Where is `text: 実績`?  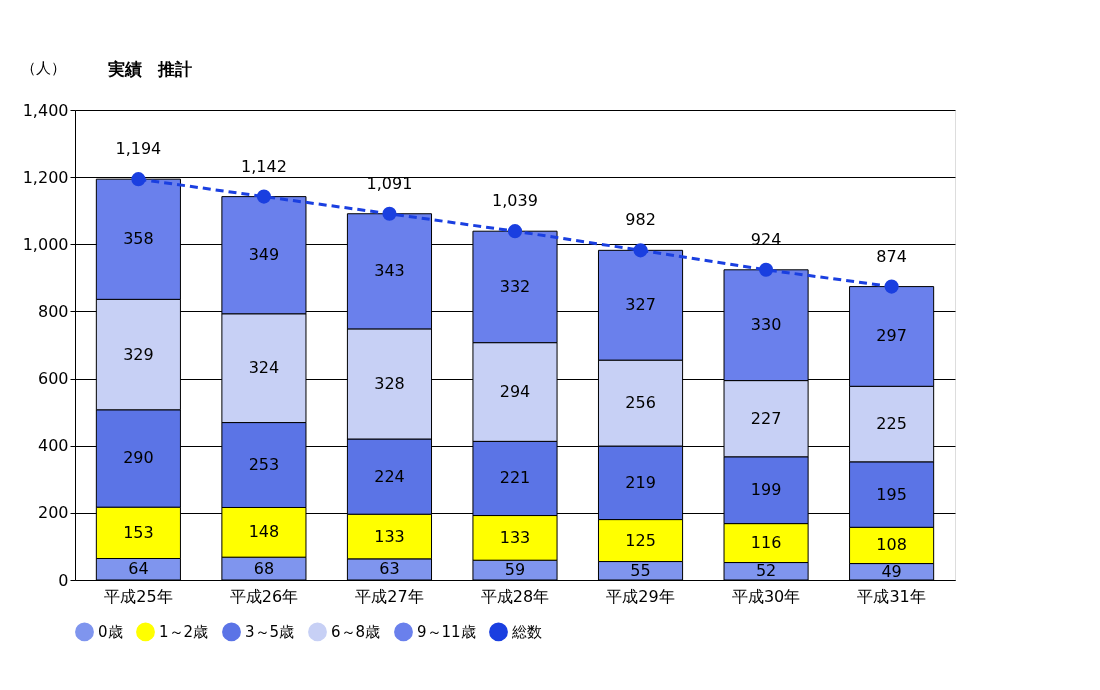
text: 実績 is located at coordinates (124, 69).